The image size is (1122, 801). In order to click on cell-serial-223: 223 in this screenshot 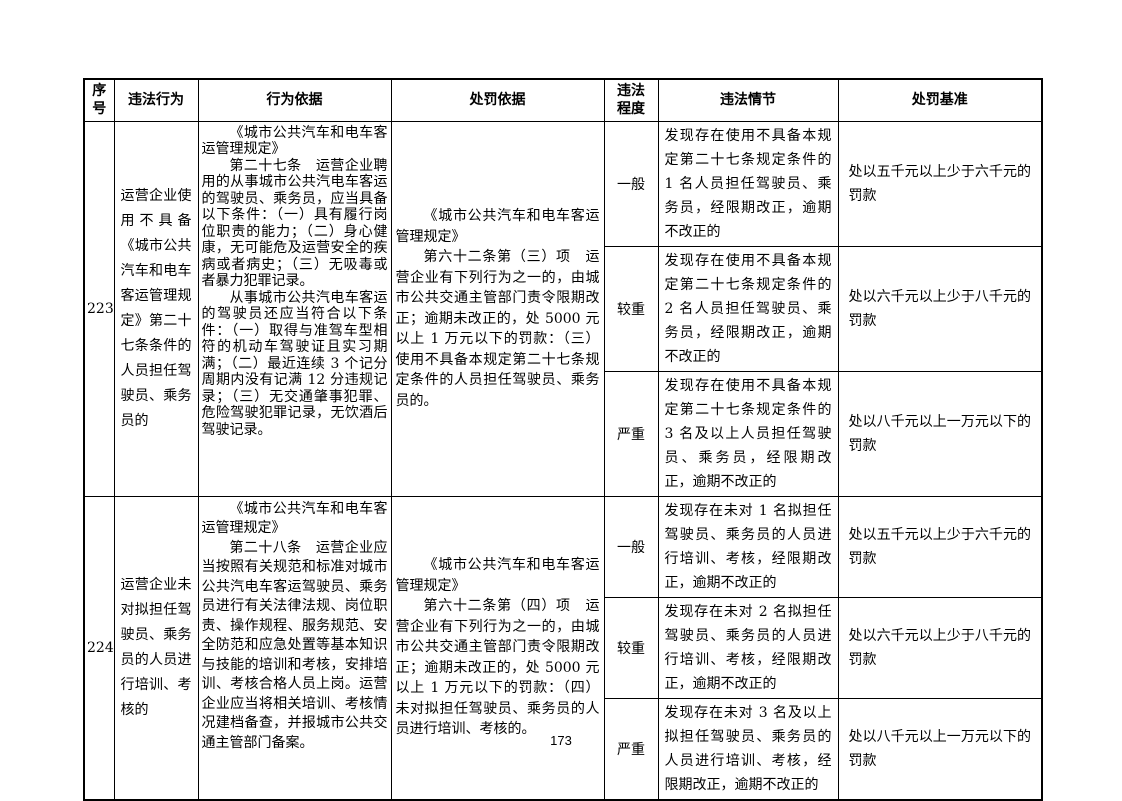, I will do `click(99, 308)`.